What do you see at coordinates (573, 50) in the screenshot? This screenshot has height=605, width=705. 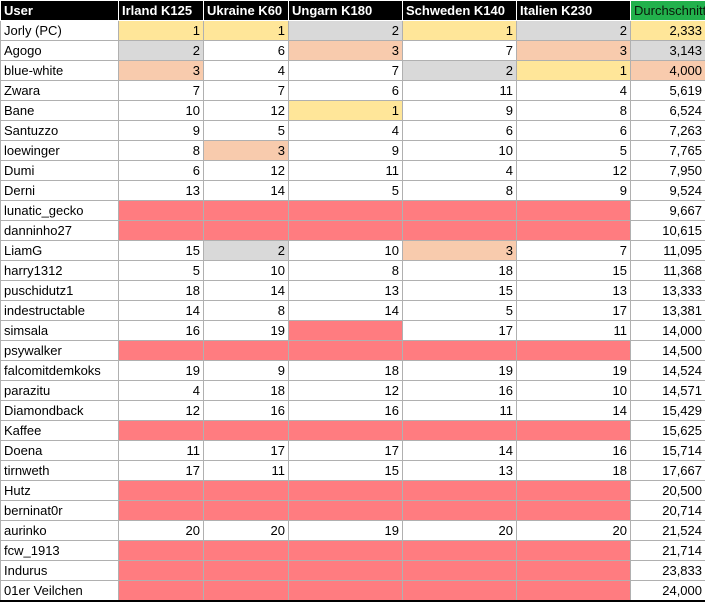 I see `score-cell-italien: 3` at bounding box center [573, 50].